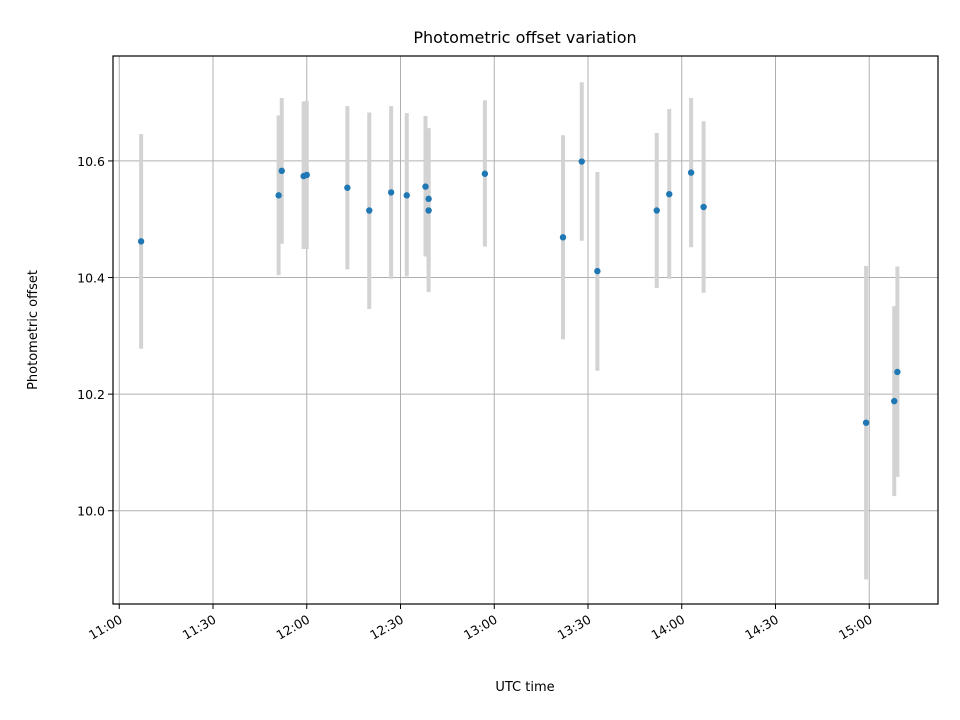 This screenshot has height=720, width=960. Describe the element at coordinates (91, 511) in the screenshot. I see `y-tick-label: 10.0` at that location.